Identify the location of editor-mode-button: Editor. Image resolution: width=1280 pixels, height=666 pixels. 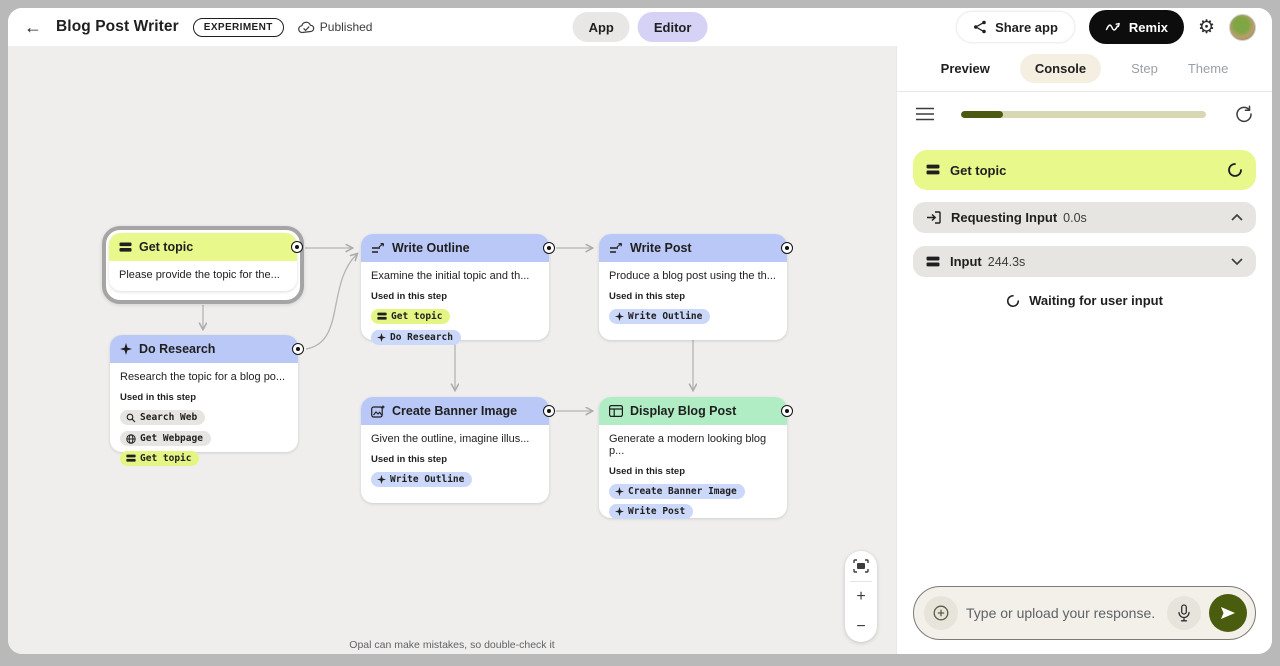
(672, 27).